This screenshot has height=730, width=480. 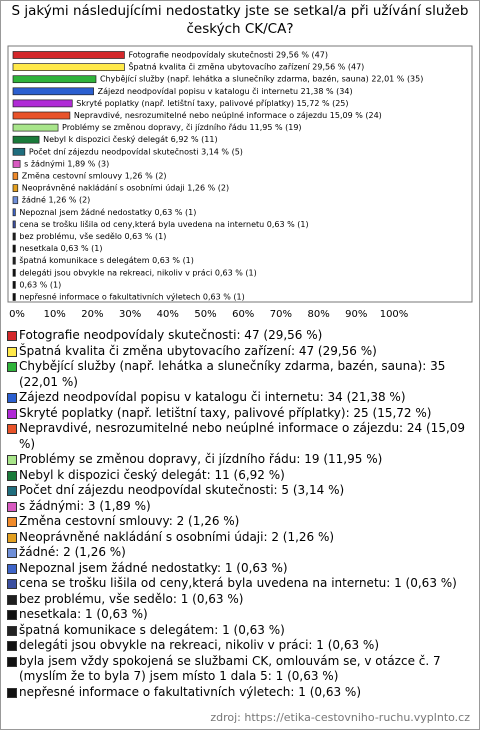 I want to click on legend-label: s žádnými: 3 (1,89 %), so click(x=85, y=505).